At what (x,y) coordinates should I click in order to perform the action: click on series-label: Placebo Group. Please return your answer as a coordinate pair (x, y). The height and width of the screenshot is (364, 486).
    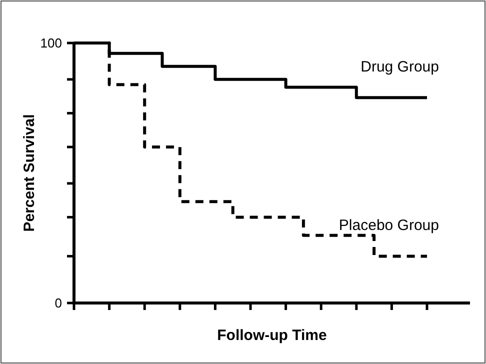
    Looking at the image, I should click on (388, 225).